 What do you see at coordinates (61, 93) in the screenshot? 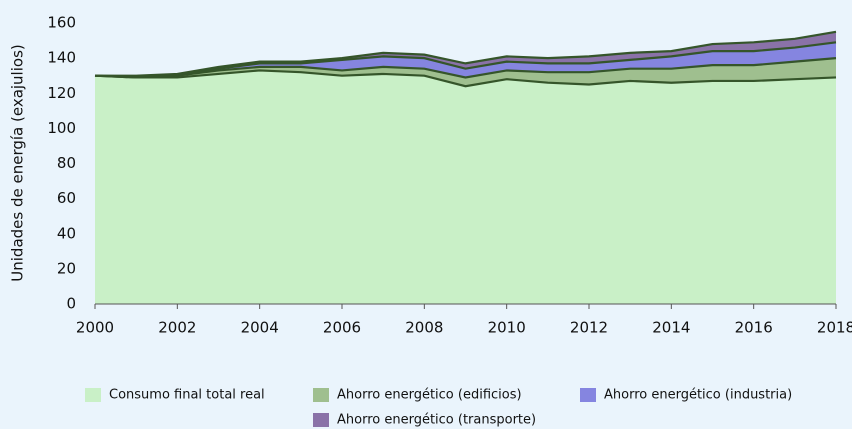
I see `y-tick-label: 120` at bounding box center [61, 93].